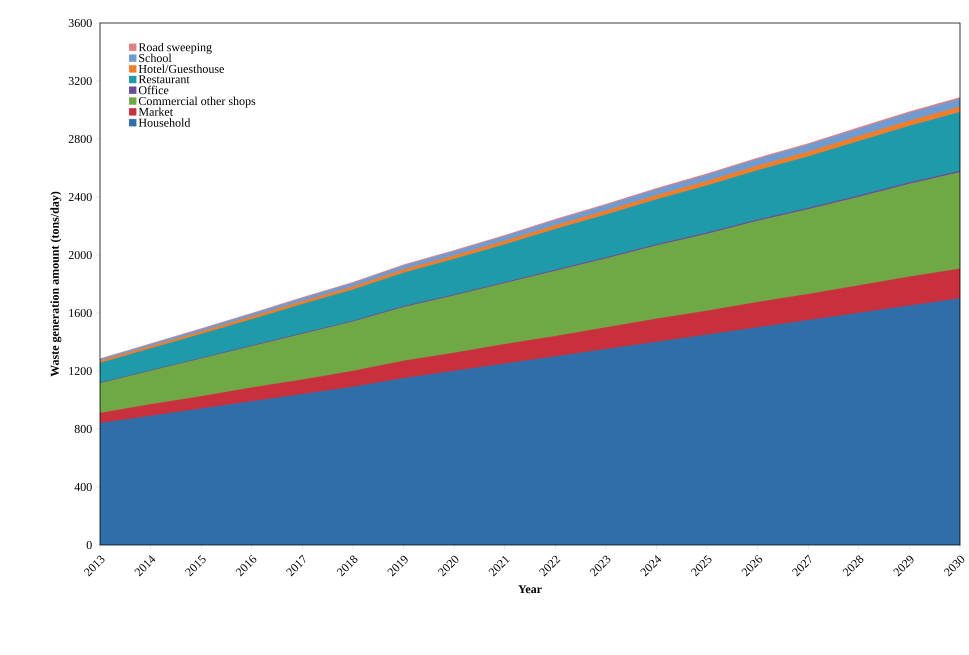  What do you see at coordinates (197, 102) in the screenshot?
I see `legend-label: Commercial other shops` at bounding box center [197, 102].